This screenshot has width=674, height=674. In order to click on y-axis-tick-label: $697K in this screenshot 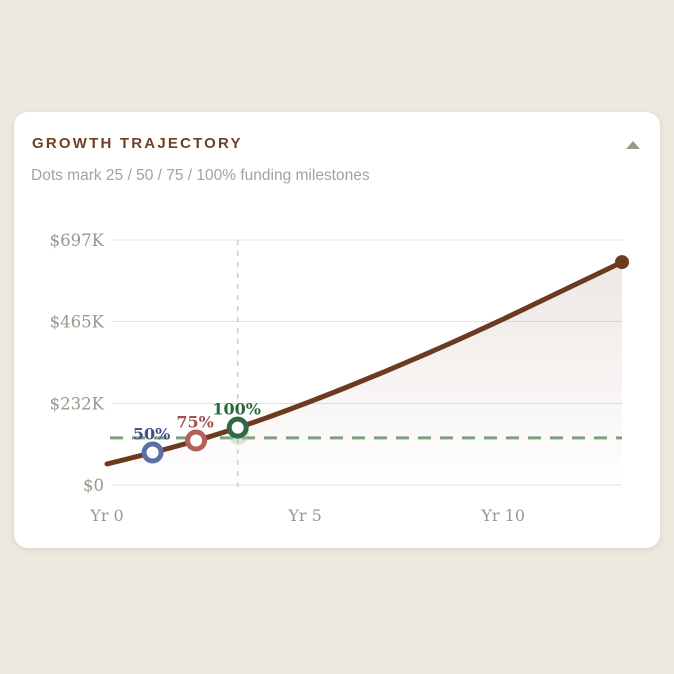, I will do `click(77, 240)`.